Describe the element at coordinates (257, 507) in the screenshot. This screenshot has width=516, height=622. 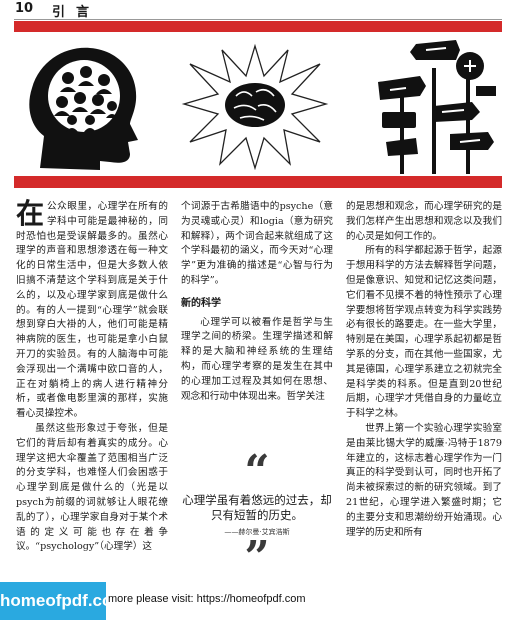
I see `quote-text: 心理学虽有着悠远的过去，却只有短暂的历史。` at that location.